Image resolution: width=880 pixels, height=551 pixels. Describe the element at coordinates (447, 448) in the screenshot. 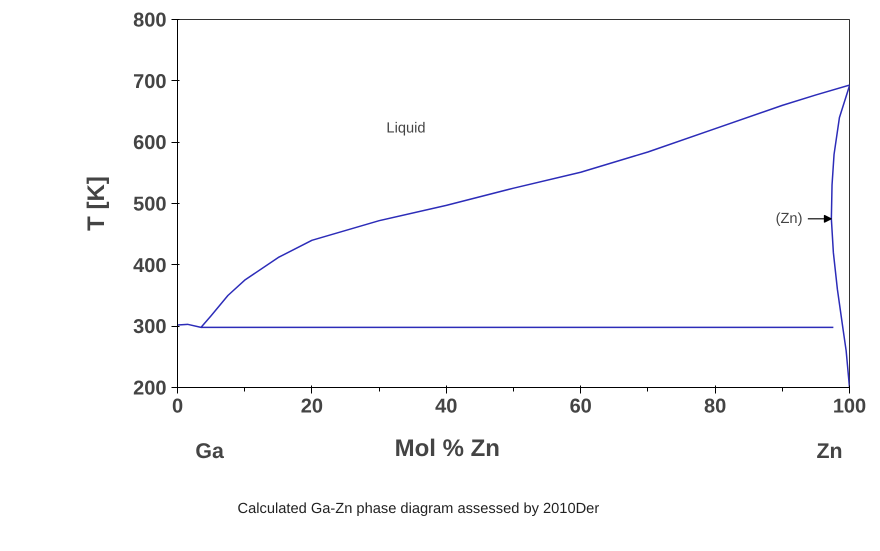

I see `x-axis-title: Mol % Zn` at that location.